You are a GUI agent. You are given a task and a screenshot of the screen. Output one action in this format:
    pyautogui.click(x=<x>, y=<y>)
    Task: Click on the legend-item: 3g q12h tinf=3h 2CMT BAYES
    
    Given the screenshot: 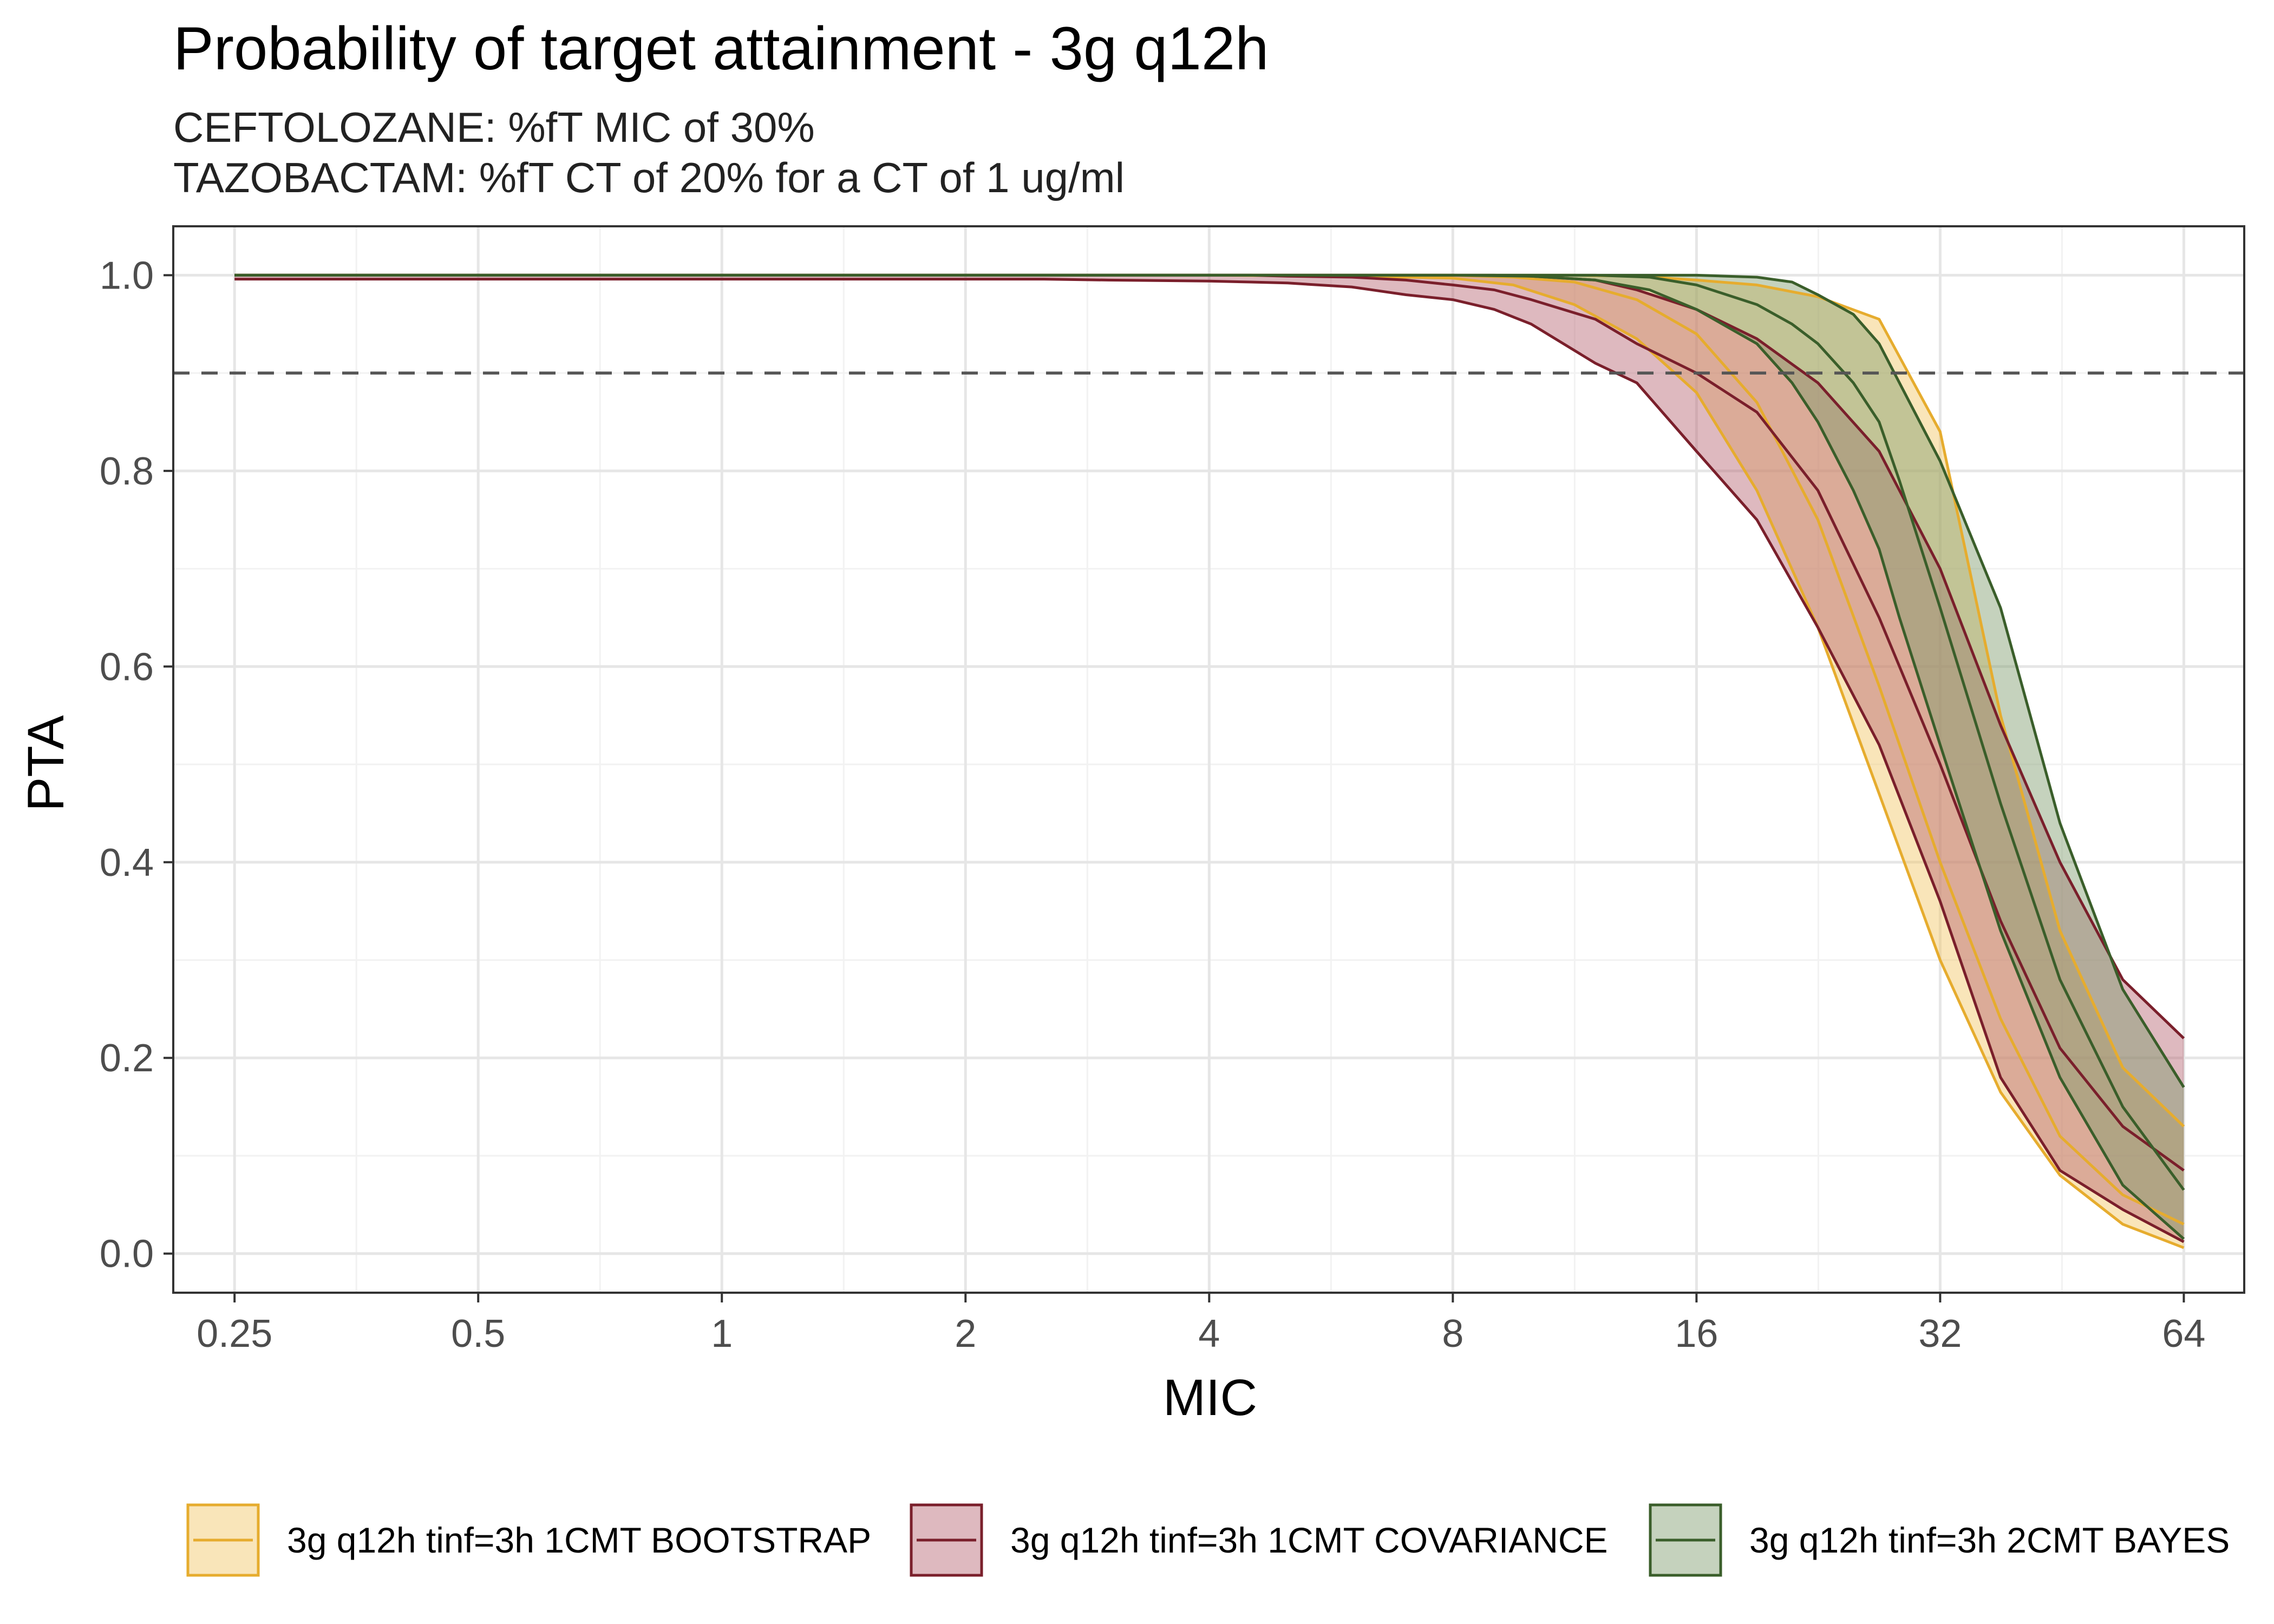 What is the action you would take?
    pyautogui.click(x=1940, y=1540)
    